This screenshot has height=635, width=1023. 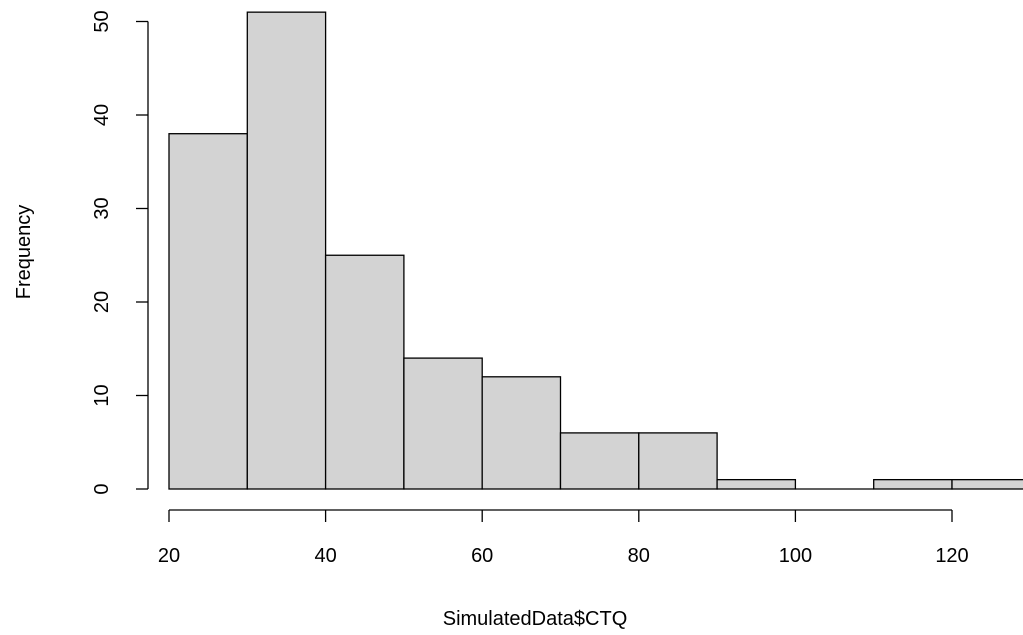 What do you see at coordinates (535, 619) in the screenshot?
I see `x-axis-label: SimulatedData$CTQ` at bounding box center [535, 619].